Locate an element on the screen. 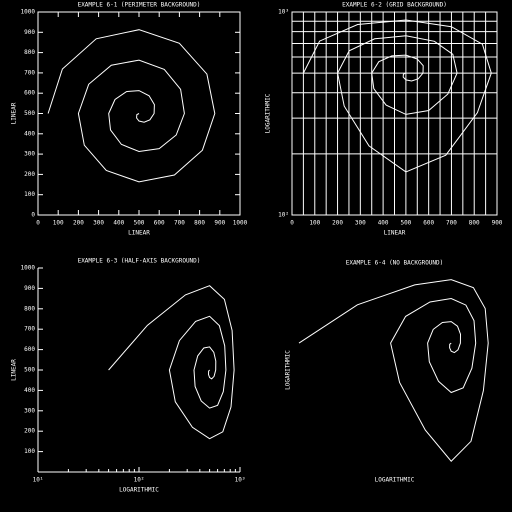 Image resolution: width=512 pixels, height=512 pixels. chart-title: EXAMPLE 6-3 (HALF-AXIS BACKGROUND) is located at coordinates (139, 261).